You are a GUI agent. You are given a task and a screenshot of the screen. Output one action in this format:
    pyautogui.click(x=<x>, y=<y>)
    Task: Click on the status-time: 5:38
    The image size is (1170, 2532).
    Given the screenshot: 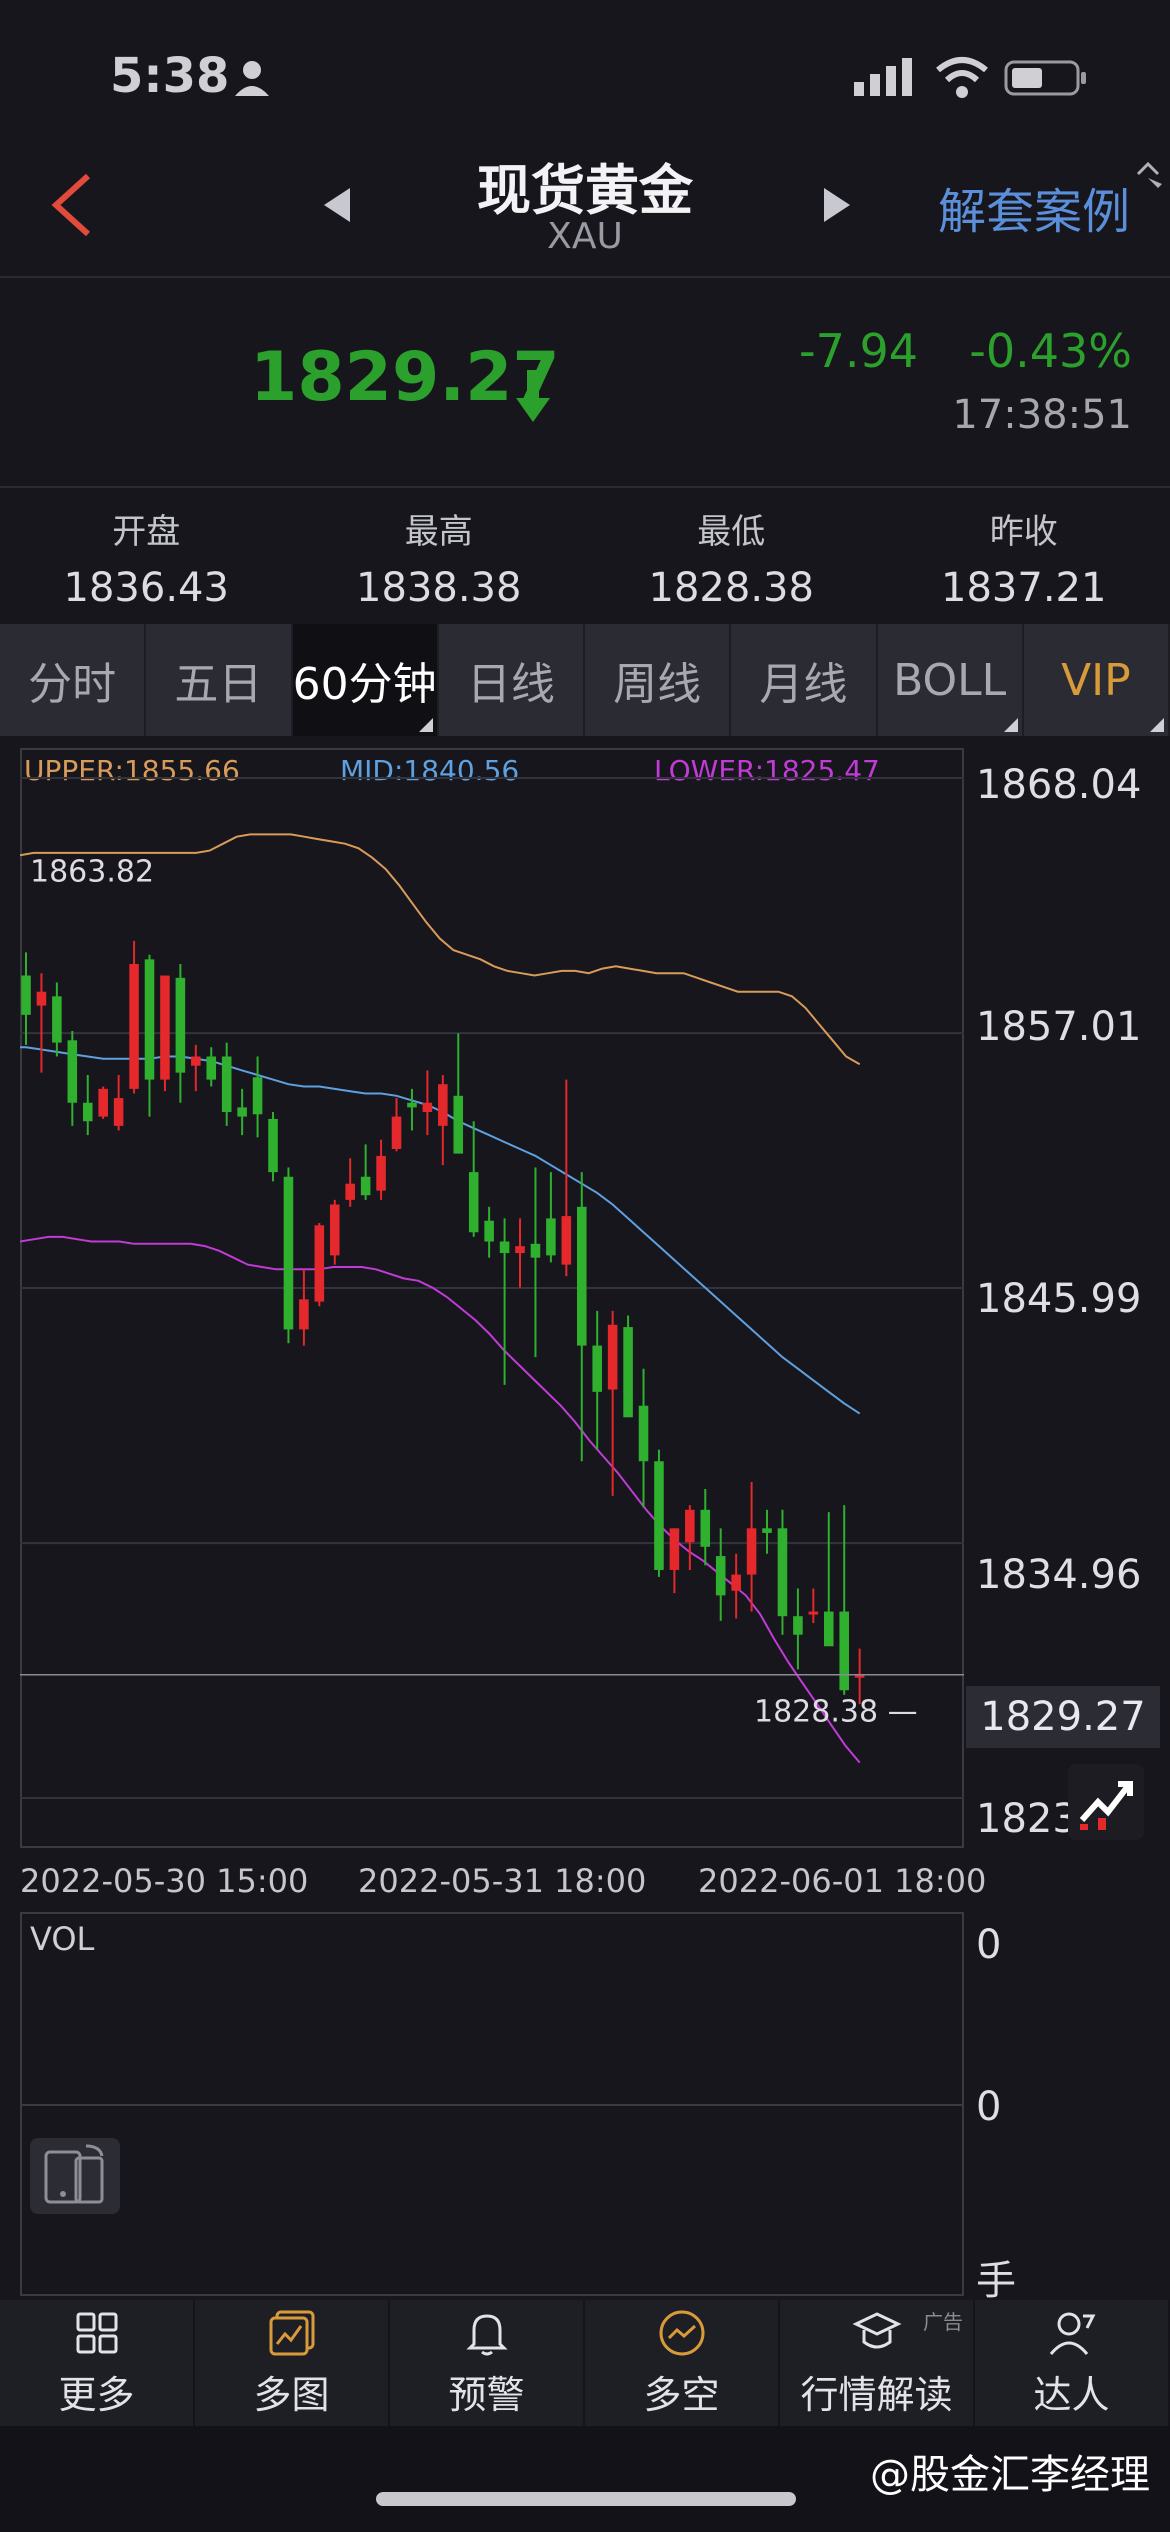 What is the action you would take?
    pyautogui.click(x=170, y=76)
    